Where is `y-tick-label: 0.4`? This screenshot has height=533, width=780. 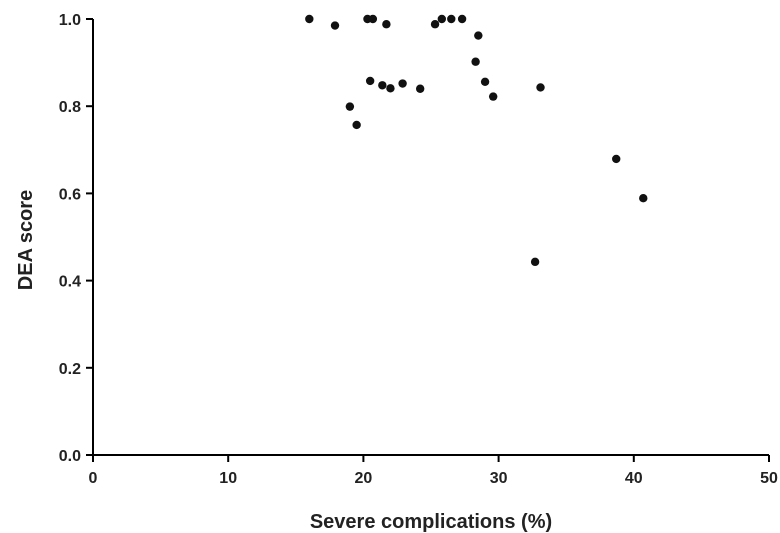 y-tick-label: 0.4 is located at coordinates (70, 282).